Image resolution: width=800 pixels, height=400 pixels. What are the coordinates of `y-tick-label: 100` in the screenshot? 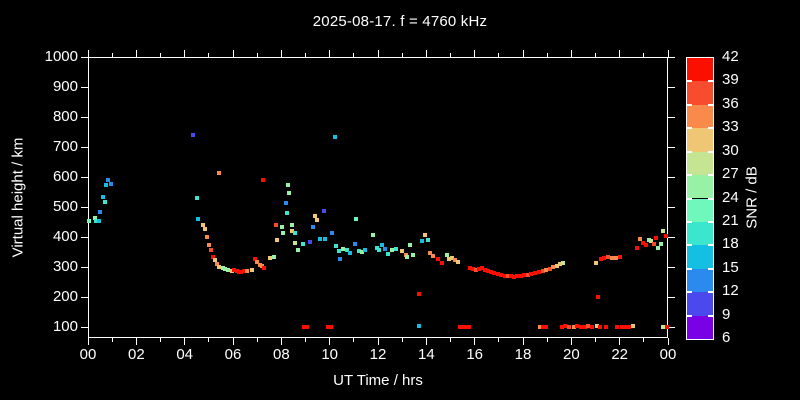 It's located at (65, 326).